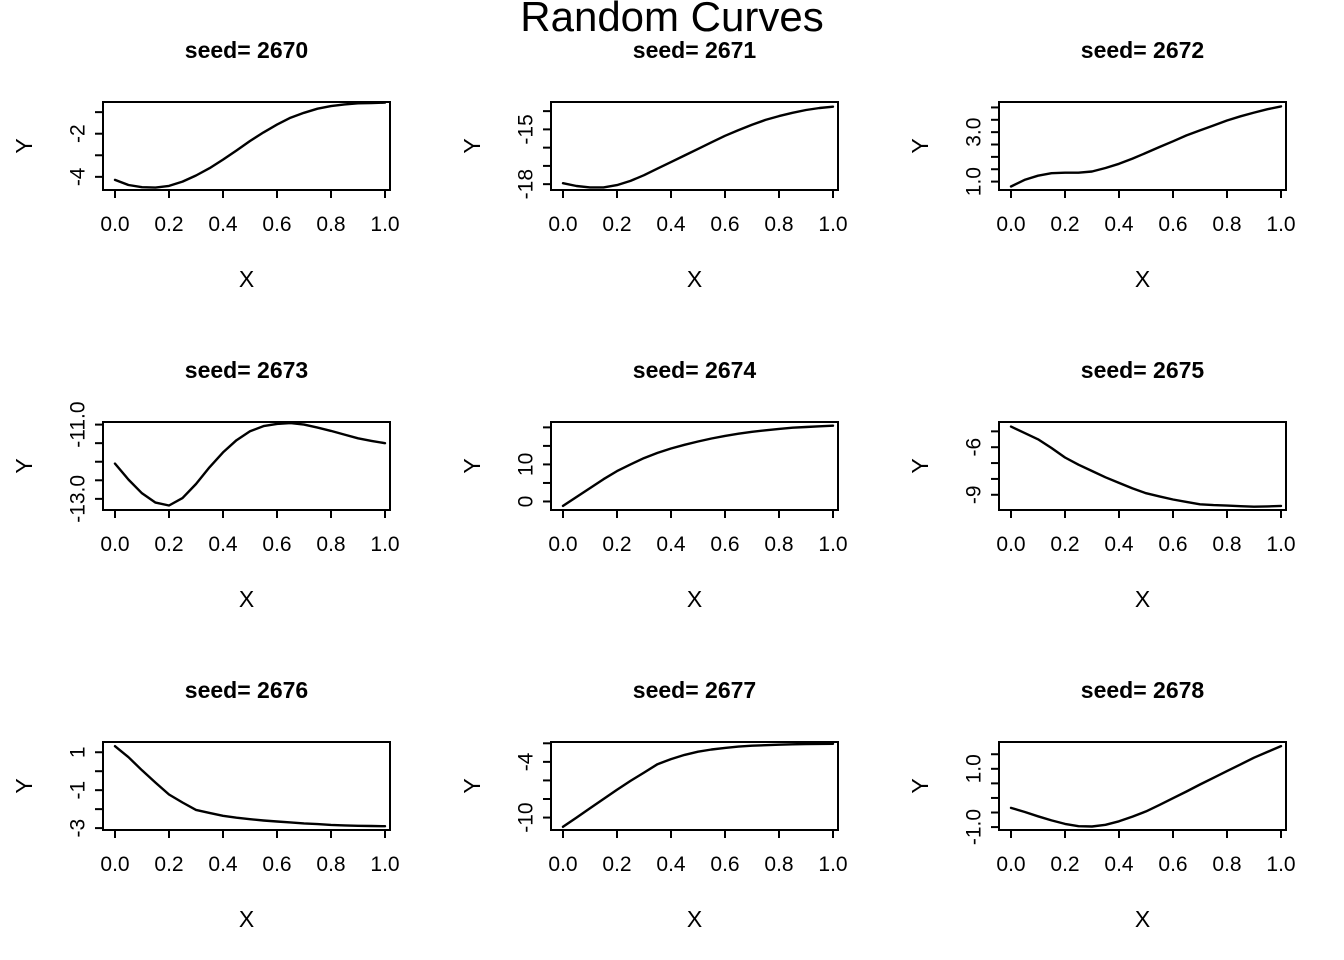  I want to click on y-tick-label: 0, so click(526, 502).